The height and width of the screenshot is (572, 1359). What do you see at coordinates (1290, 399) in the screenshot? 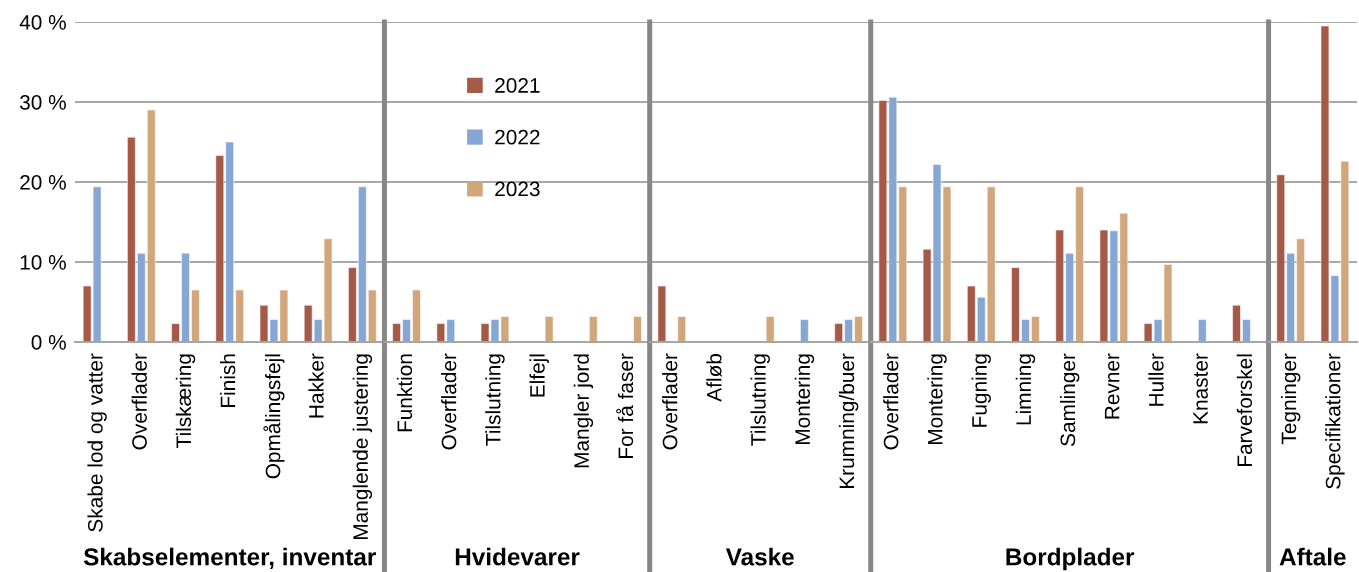
I see `x-tick-label: Tegninger` at bounding box center [1290, 399].